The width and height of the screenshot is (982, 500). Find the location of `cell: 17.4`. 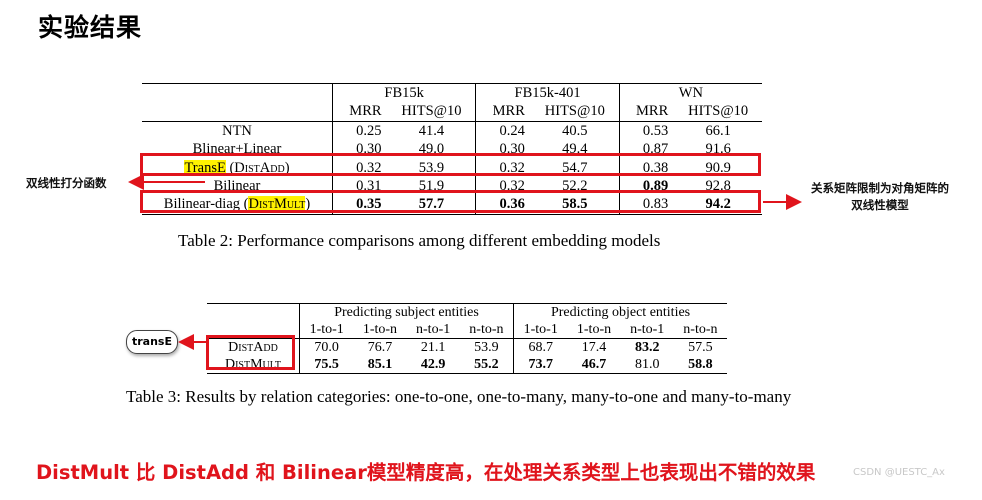

cell: 17.4 is located at coordinates (594, 347).